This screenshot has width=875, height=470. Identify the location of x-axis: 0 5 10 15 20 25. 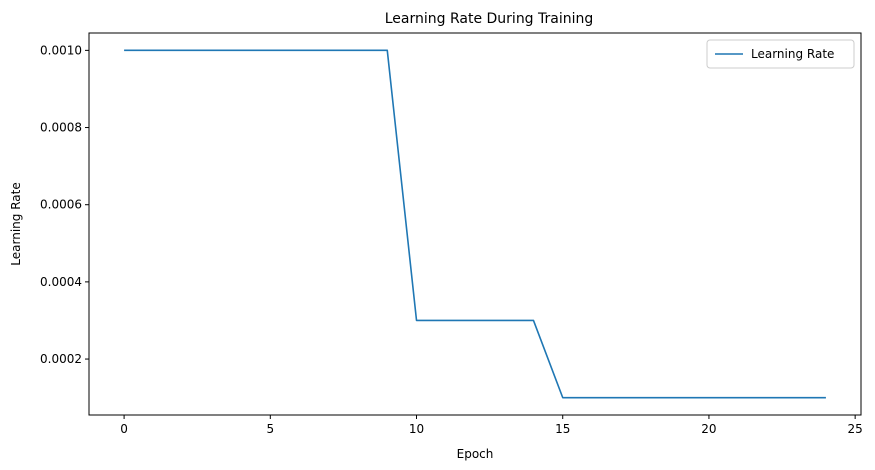
(491, 425).